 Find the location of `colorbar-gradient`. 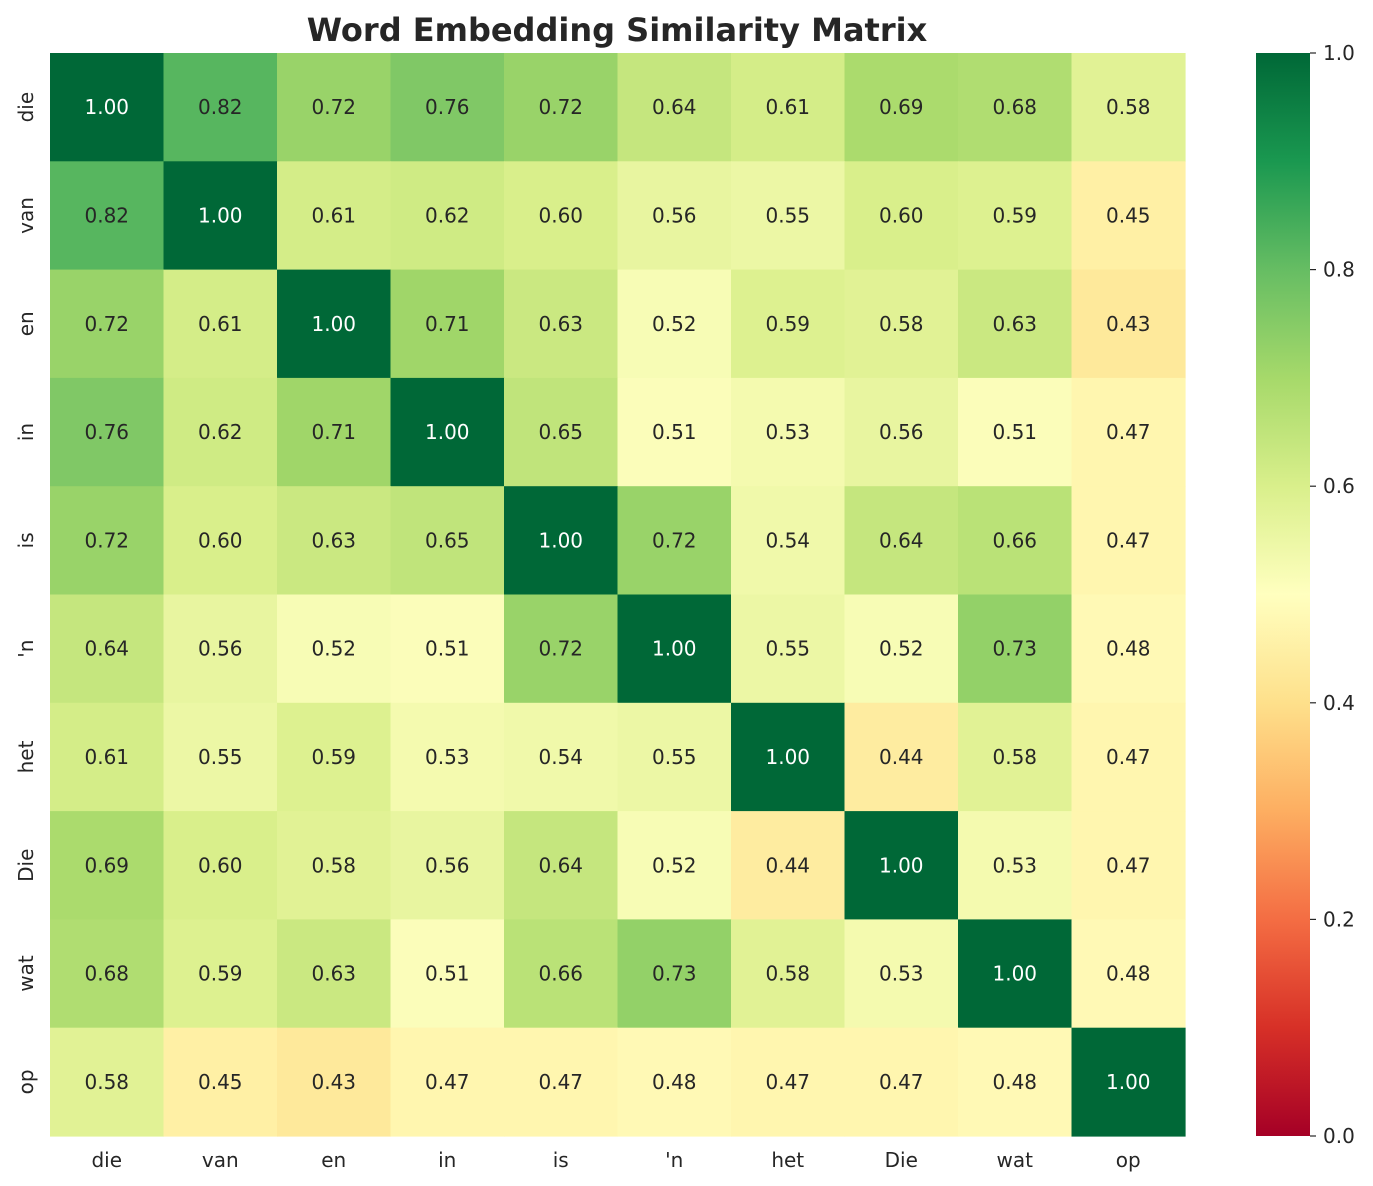

colorbar-gradient is located at coordinates (1283, 594).